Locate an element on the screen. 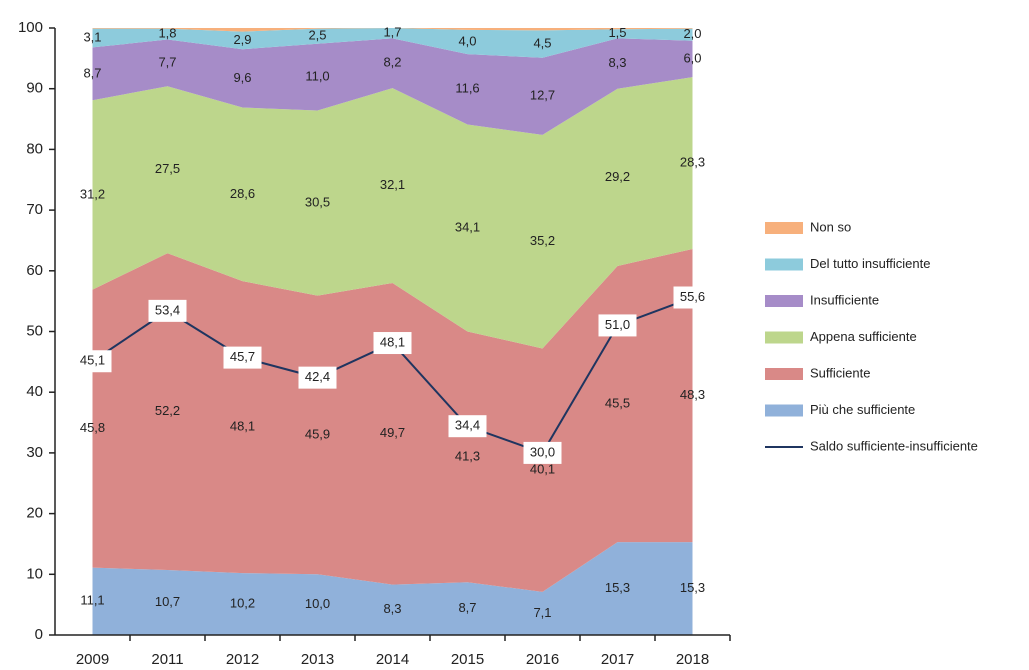 The width and height of the screenshot is (1029, 670). legend-label: Insufficiente is located at coordinates (844, 299).